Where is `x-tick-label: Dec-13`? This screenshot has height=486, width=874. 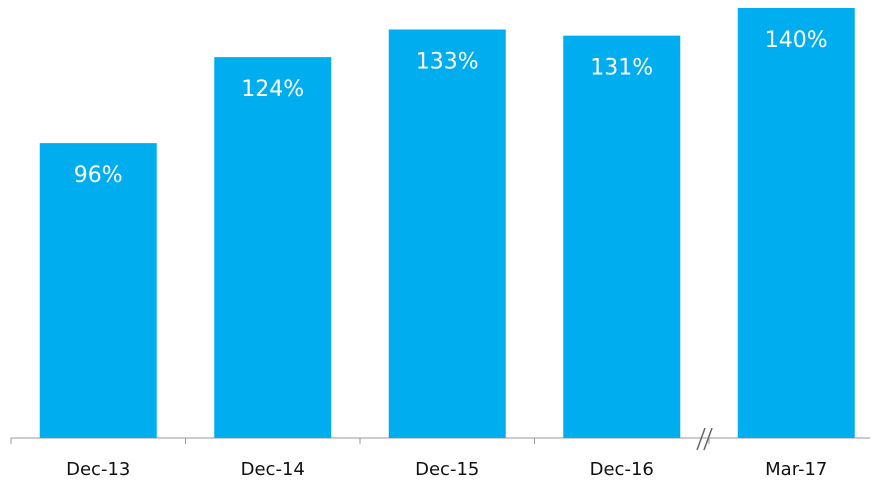 x-tick-label: Dec-13 is located at coordinates (98, 469).